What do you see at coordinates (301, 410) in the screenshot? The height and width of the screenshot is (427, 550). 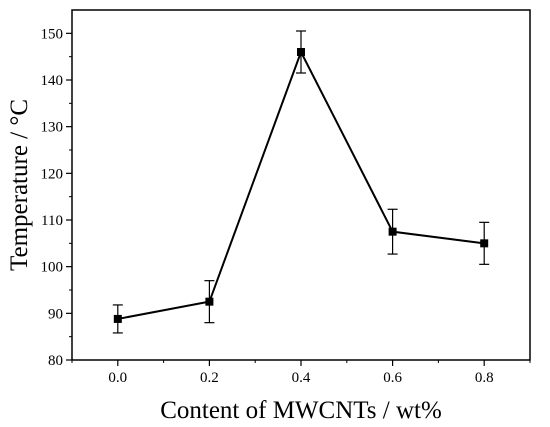 I see `x-axis-title: Content of MWCNTs / wt%` at bounding box center [301, 410].